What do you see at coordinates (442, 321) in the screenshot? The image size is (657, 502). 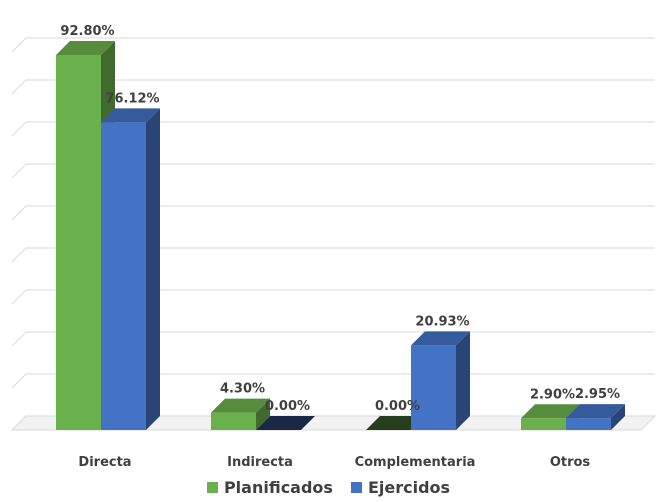 I see `data-label: 20.93%` at bounding box center [442, 321].